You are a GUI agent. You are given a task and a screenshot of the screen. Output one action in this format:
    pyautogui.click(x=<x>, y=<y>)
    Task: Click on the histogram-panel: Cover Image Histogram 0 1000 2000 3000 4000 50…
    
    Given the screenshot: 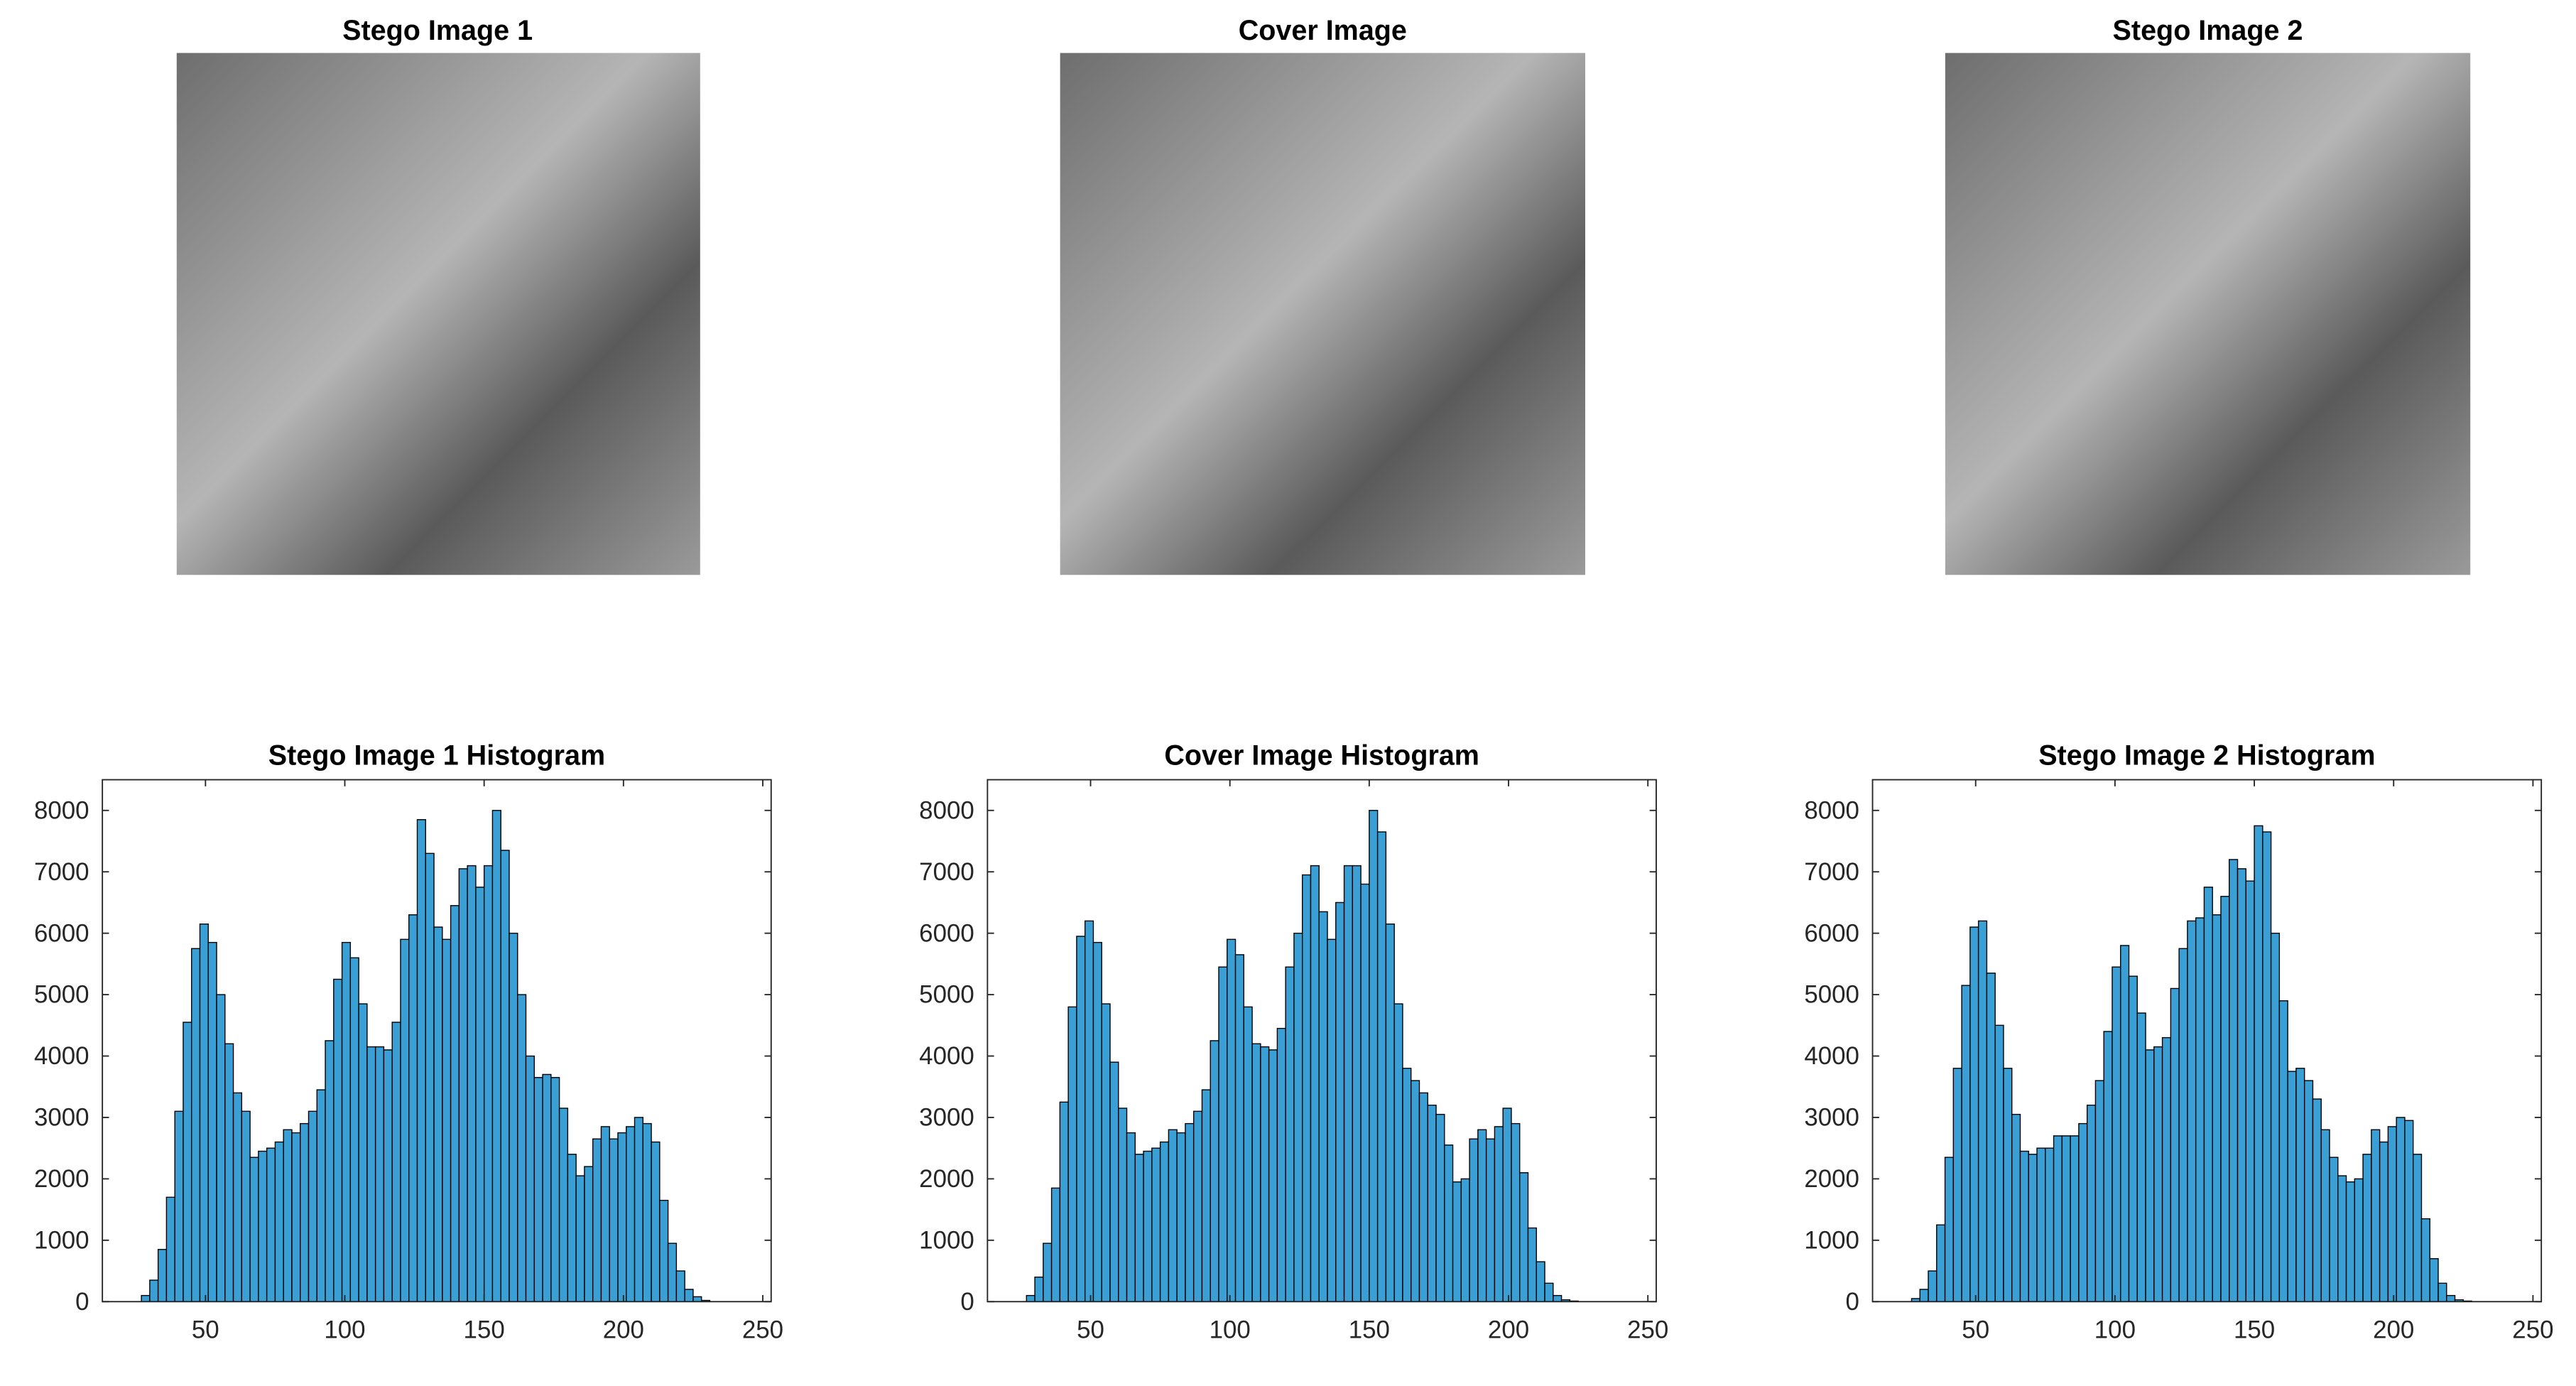 What is the action you would take?
    pyautogui.click(x=1293, y=1042)
    